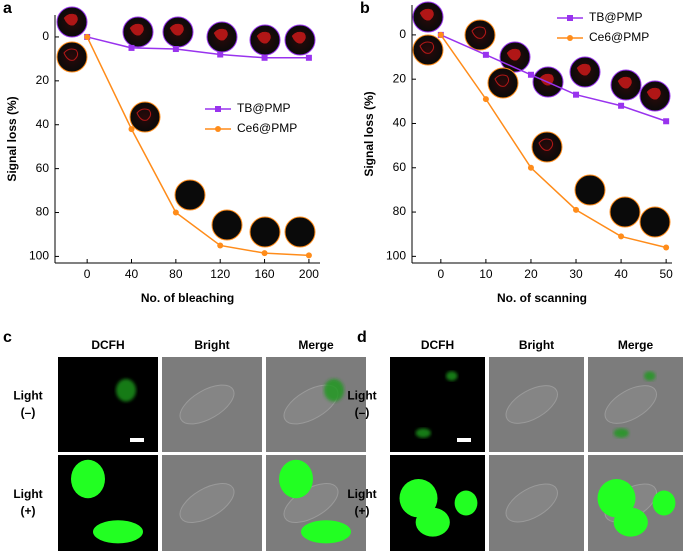 This screenshot has height=553, width=685. I want to click on x-tick-label: 30, so click(576, 274).